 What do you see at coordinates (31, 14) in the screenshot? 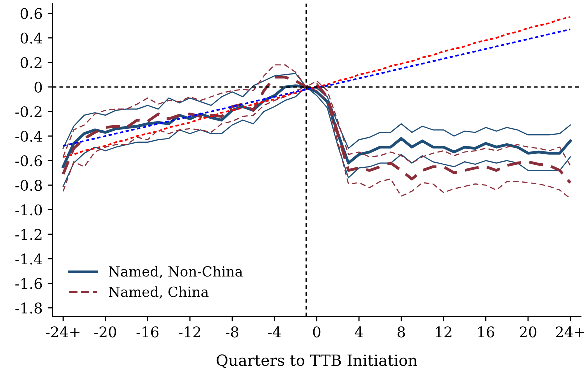
I see `y-tick-label: 0.6` at bounding box center [31, 14].